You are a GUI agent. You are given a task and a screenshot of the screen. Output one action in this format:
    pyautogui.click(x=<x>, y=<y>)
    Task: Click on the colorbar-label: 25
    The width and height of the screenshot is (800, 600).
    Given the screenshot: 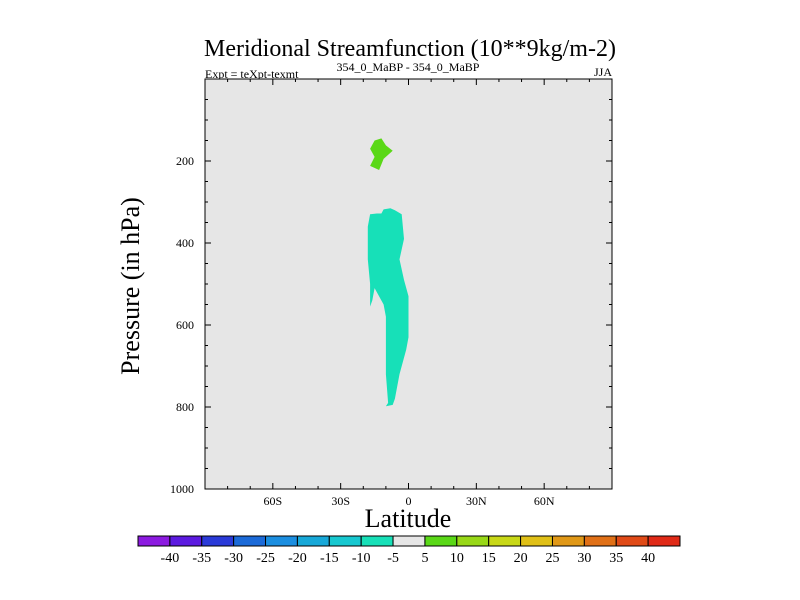 What is the action you would take?
    pyautogui.click(x=552, y=558)
    